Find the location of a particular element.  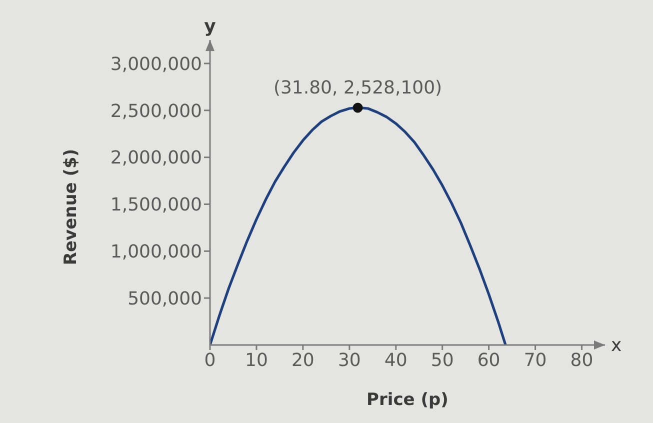

x-axis-title: Price (p) is located at coordinates (407, 400).